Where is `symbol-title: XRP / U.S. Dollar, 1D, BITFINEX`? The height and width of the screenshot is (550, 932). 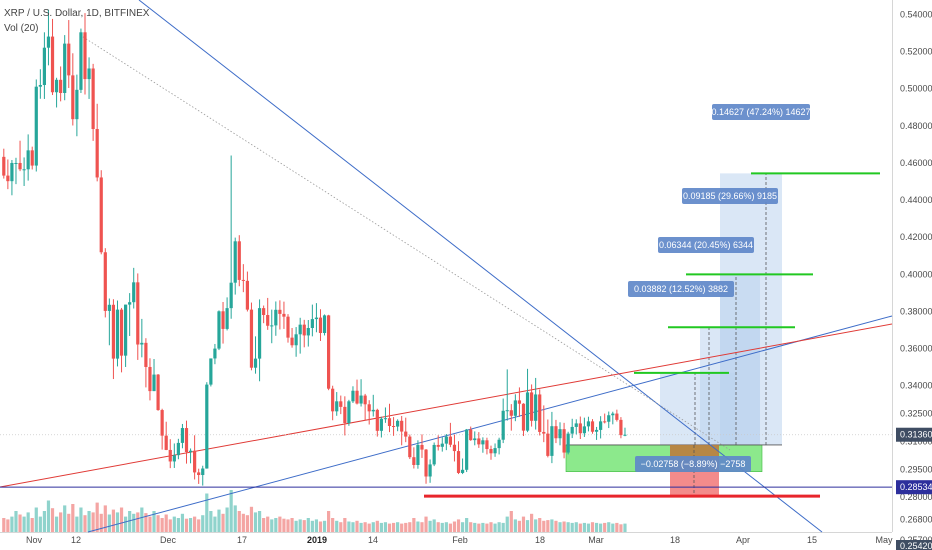 symbol-title: XRP / U.S. Dollar, 1D, BITFINEX is located at coordinates (77, 13).